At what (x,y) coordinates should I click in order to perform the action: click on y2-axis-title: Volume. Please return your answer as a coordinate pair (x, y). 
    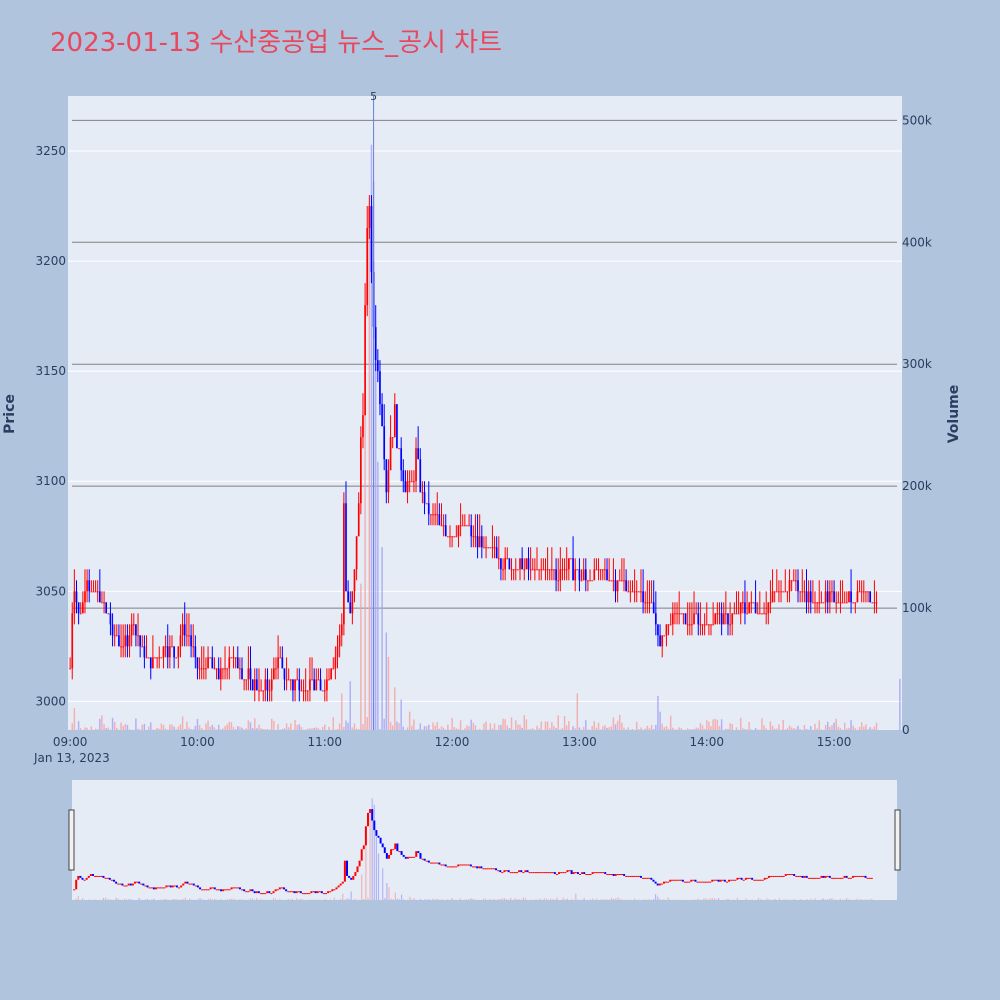
    Looking at the image, I should click on (954, 414).